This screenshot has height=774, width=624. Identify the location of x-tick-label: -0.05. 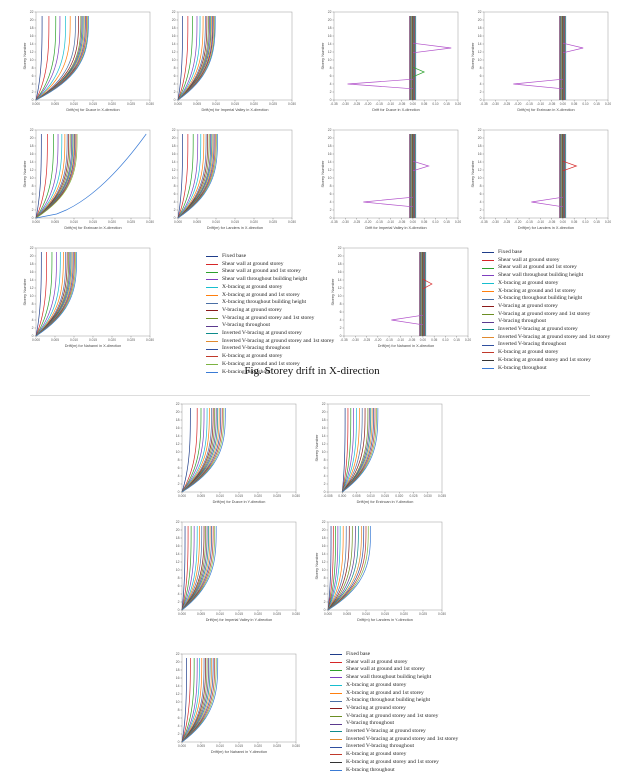
(551, 222).